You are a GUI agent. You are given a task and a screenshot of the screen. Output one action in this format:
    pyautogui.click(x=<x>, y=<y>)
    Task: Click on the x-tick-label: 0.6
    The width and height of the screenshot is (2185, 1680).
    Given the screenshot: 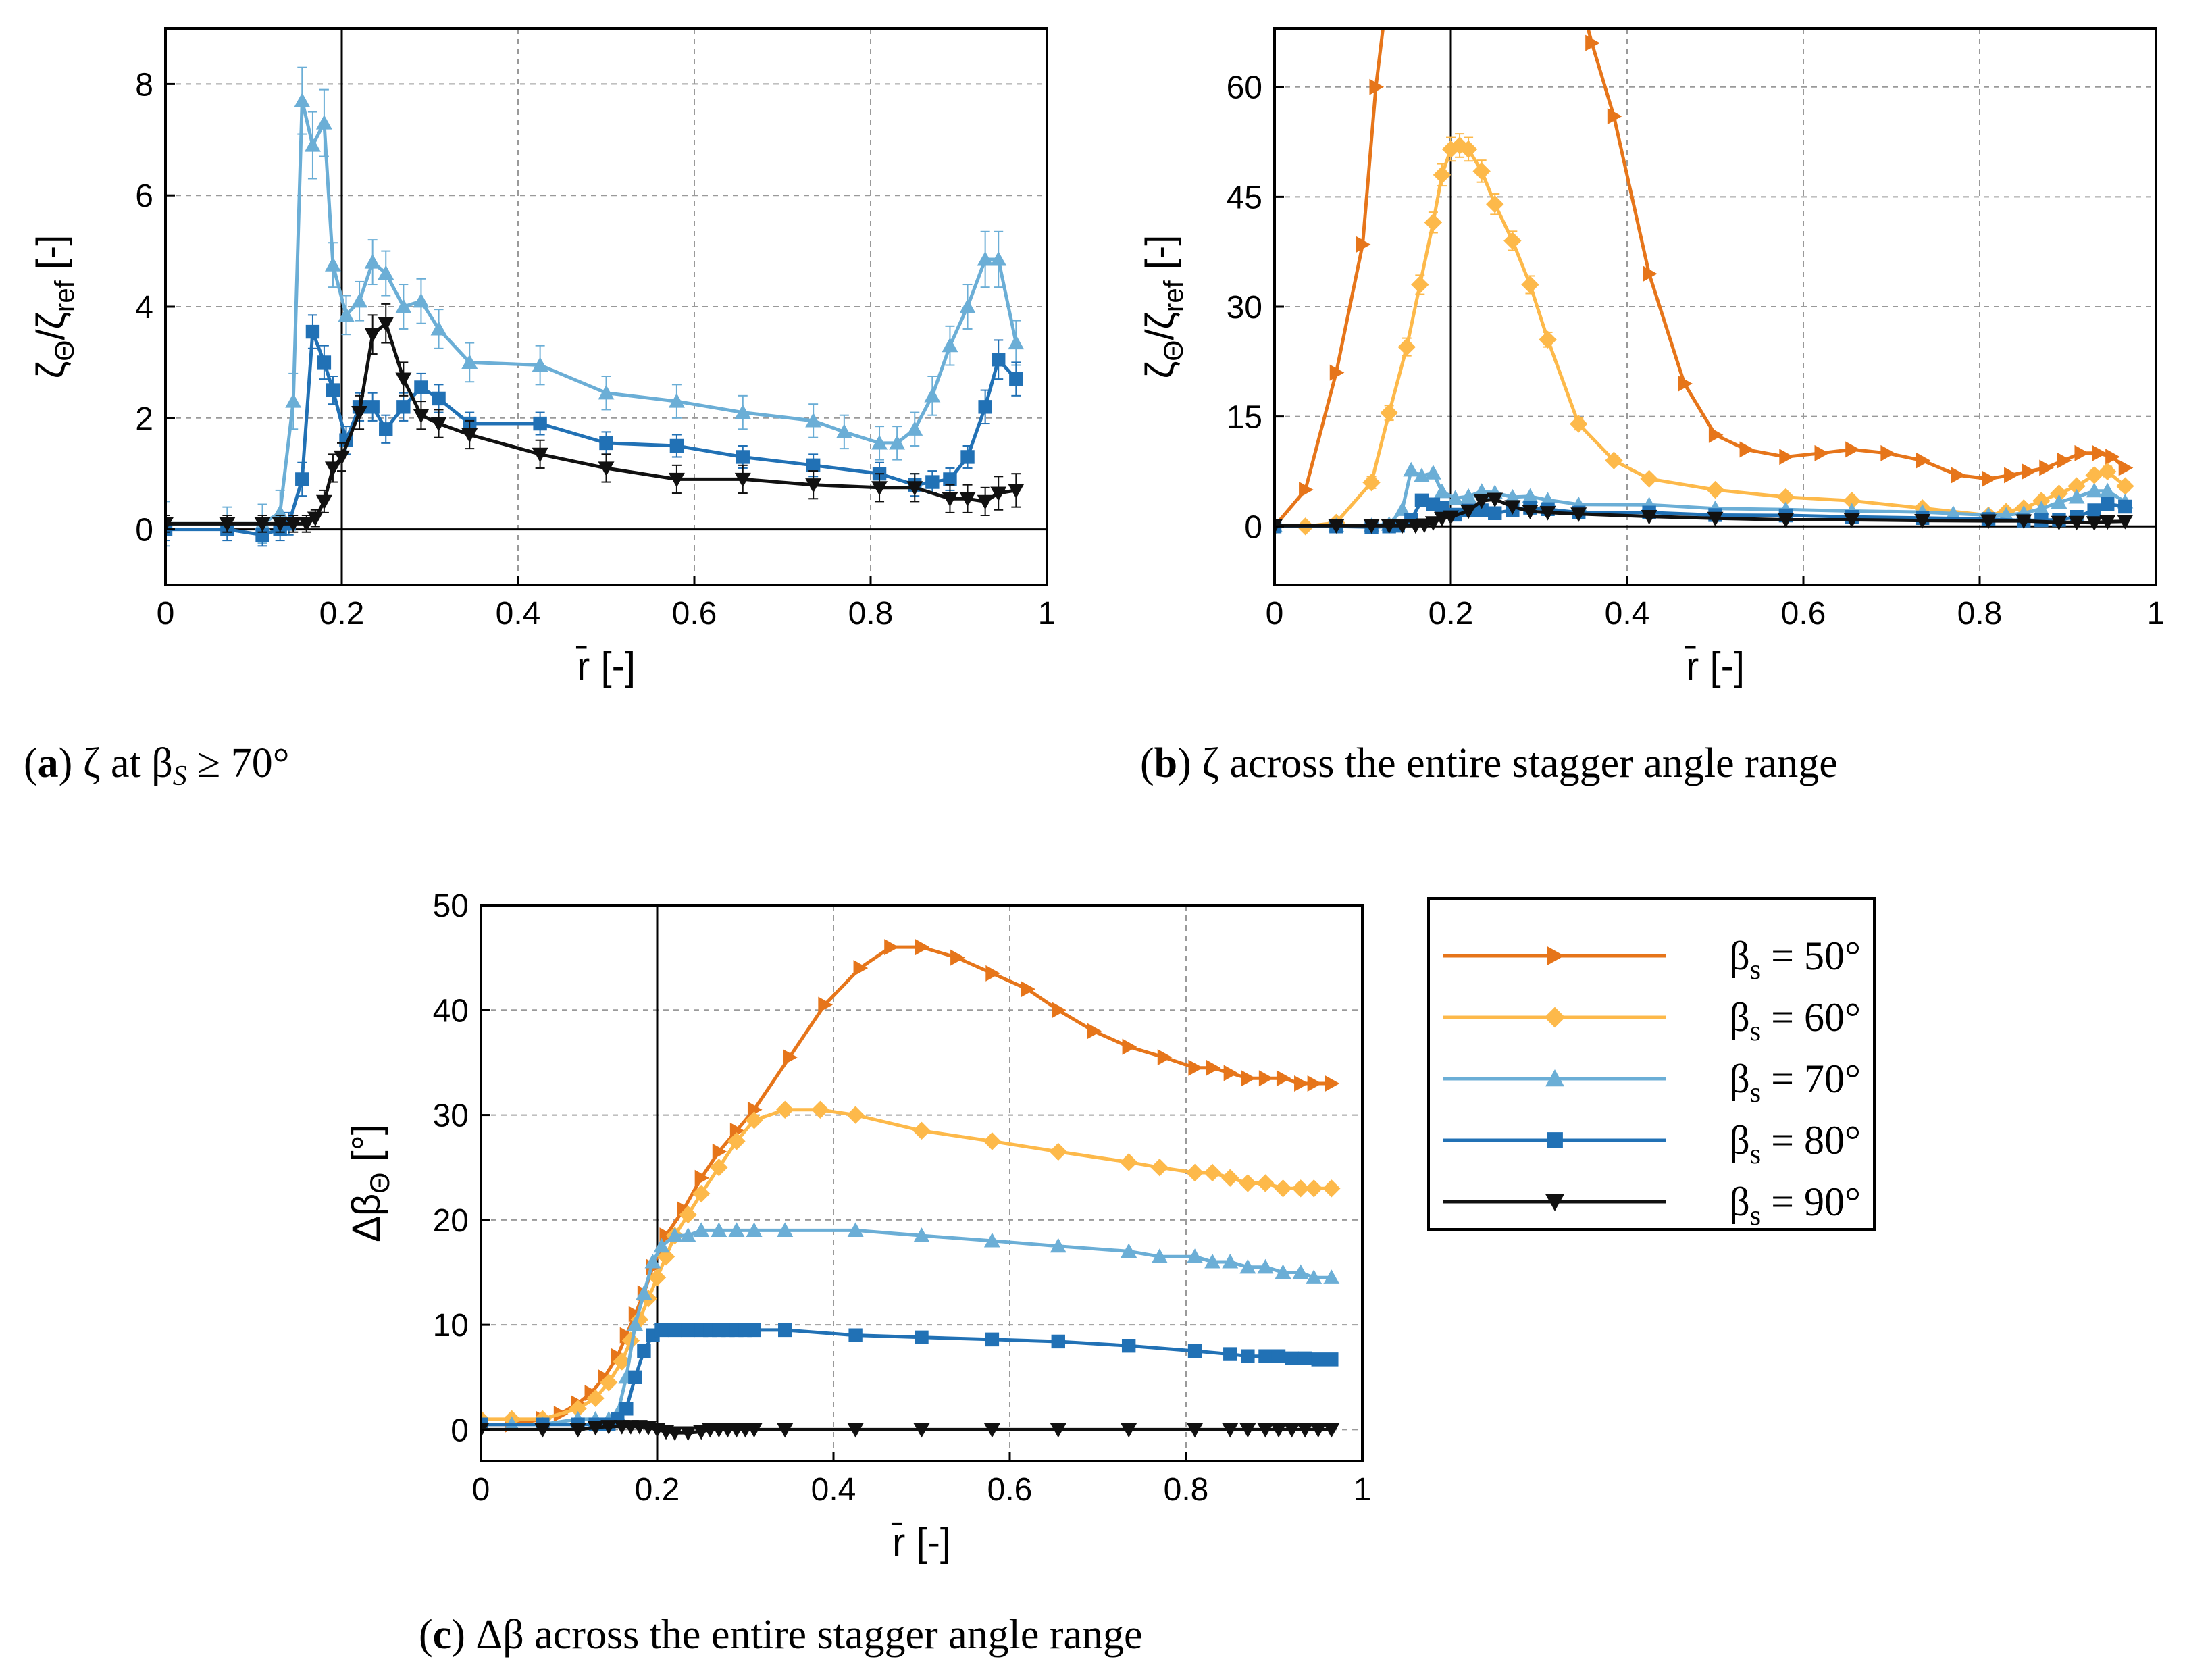 What is the action you would take?
    pyautogui.click(x=694, y=614)
    